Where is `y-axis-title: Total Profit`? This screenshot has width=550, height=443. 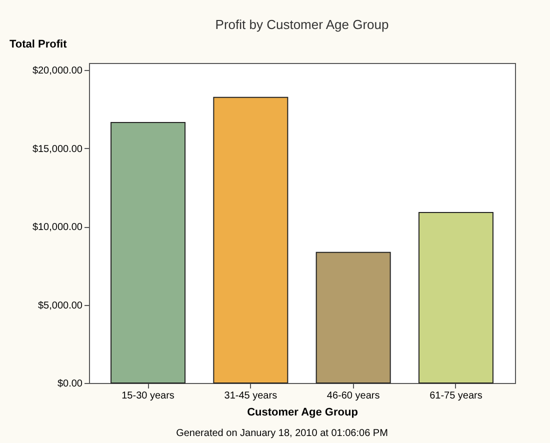
y-axis-title: Total Profit is located at coordinates (39, 44).